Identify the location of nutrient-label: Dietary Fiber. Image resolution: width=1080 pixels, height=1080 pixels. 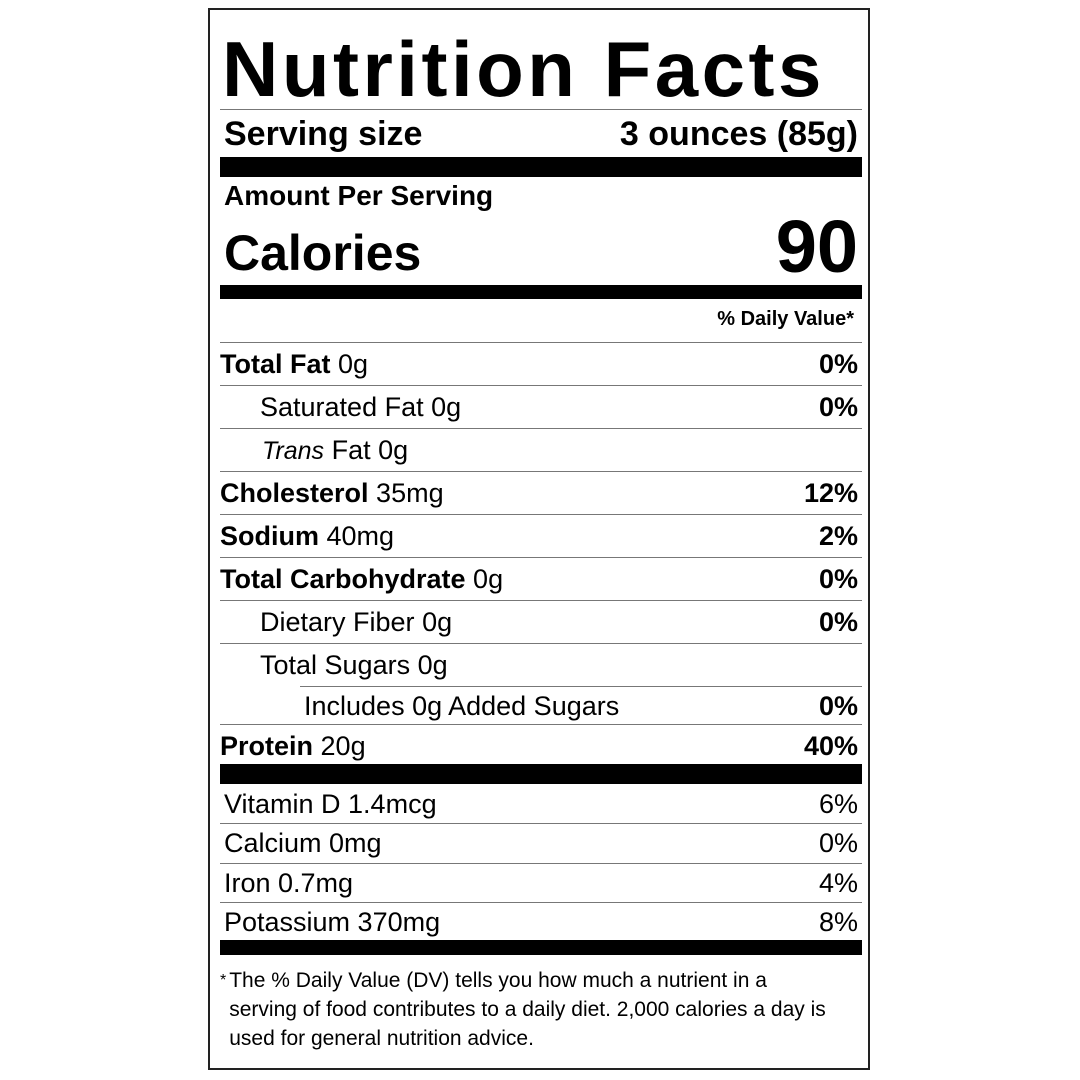
(337, 621).